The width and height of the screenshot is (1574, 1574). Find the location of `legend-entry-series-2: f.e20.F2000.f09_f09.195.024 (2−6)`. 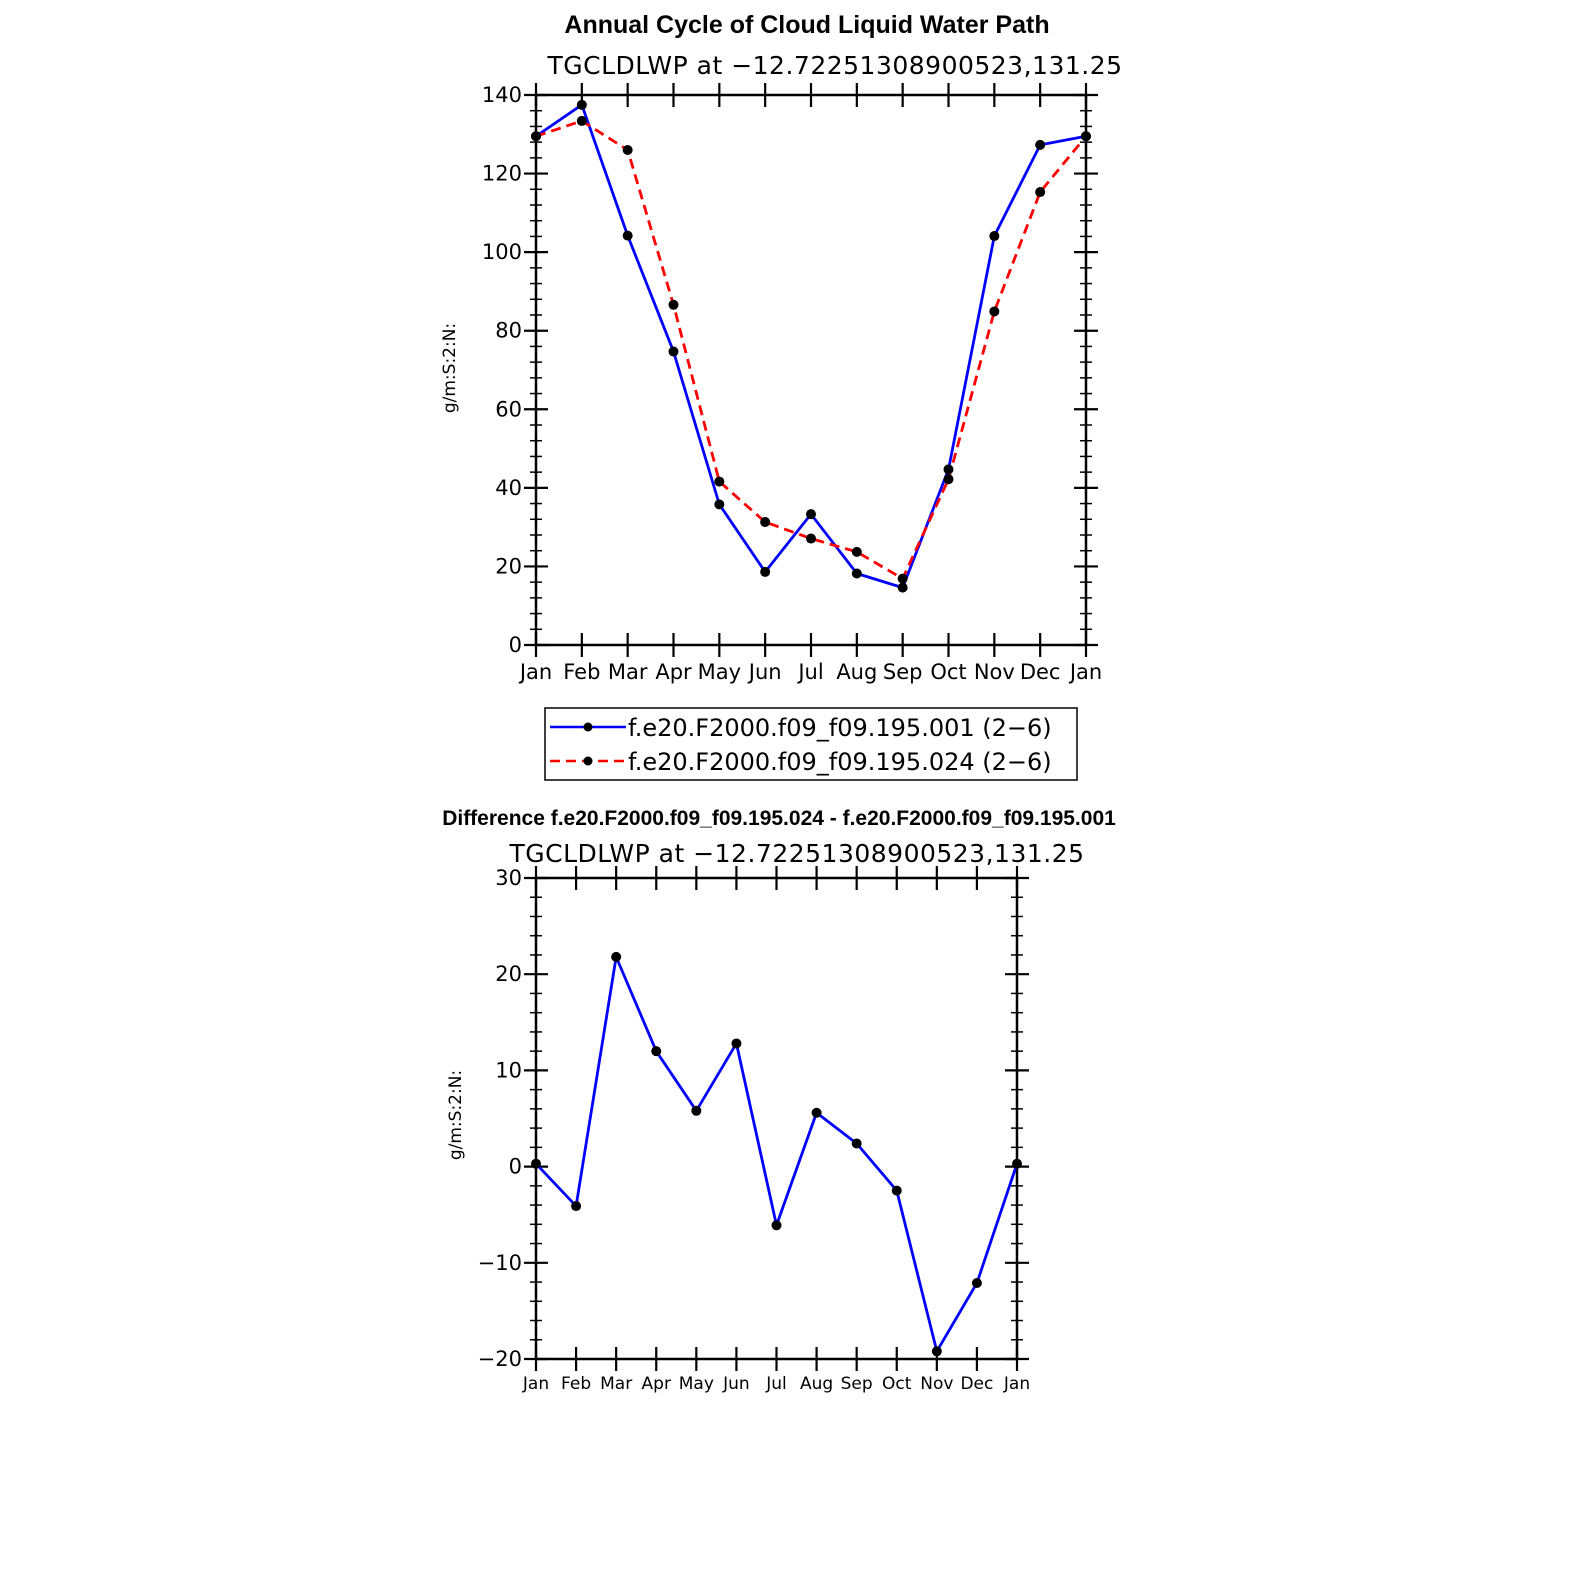

legend-entry-series-2: f.e20.F2000.f09_f09.195.024 (2−6) is located at coordinates (801, 762).